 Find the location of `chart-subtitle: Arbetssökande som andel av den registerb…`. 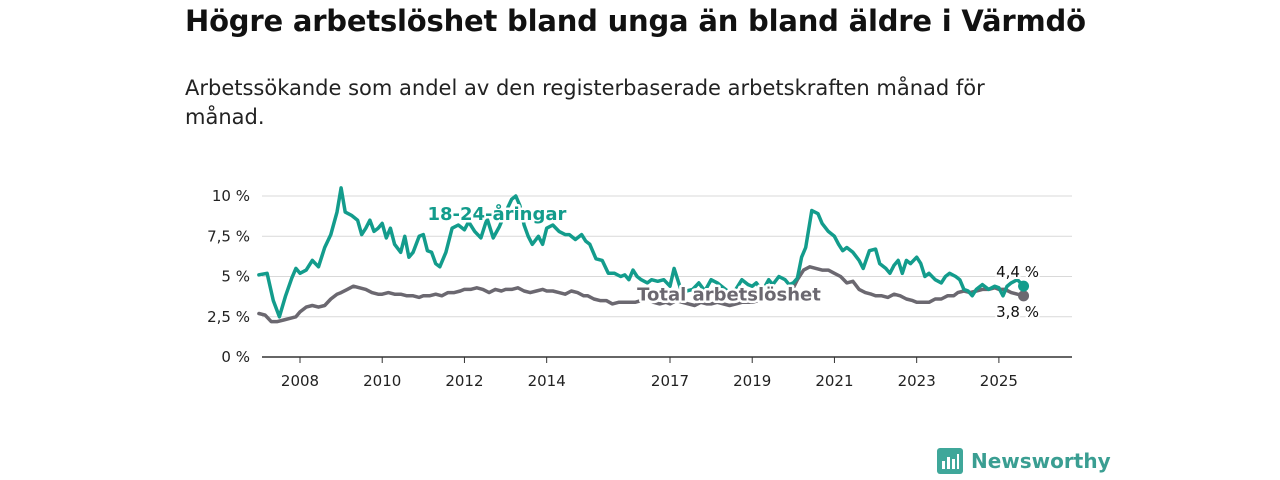

chart-subtitle: Arbetssökande som andel av den registerb… is located at coordinates (585, 102).